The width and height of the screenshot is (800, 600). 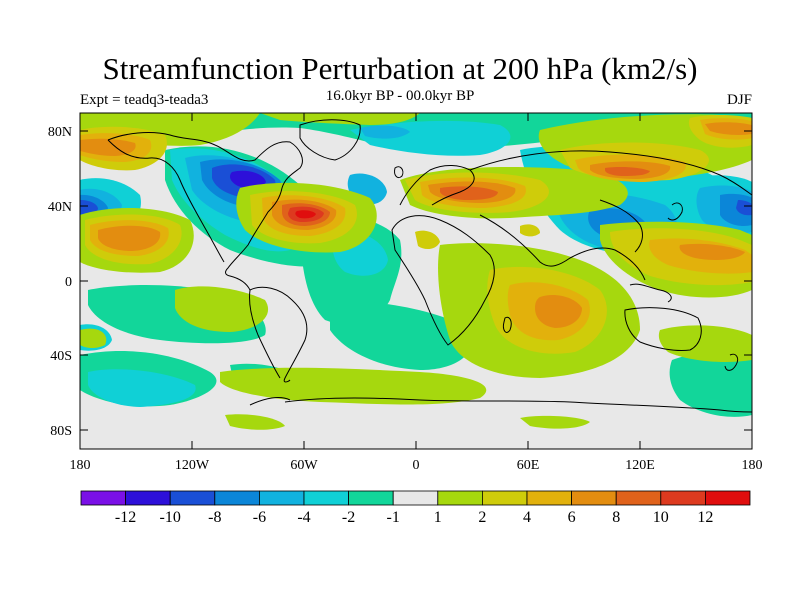 I want to click on lat-label: 40S, so click(x=61, y=356).